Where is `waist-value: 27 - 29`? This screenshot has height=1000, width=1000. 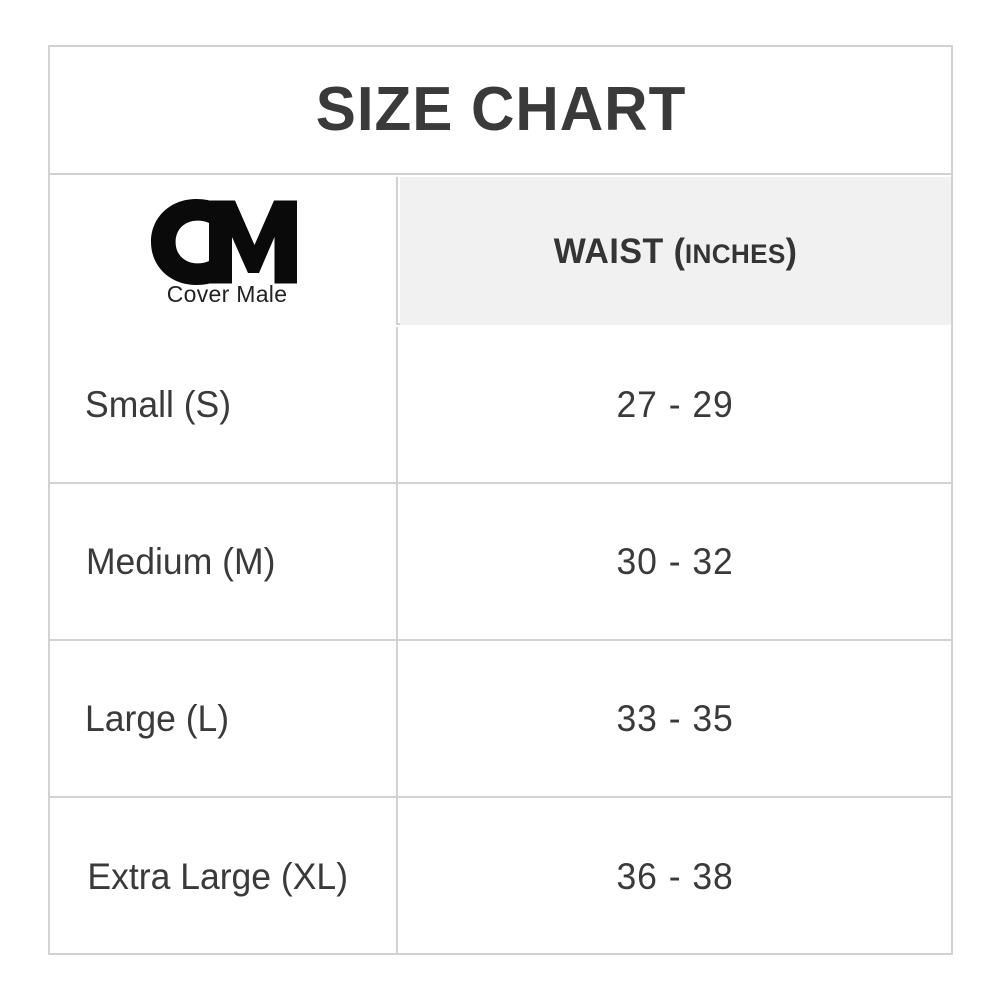 waist-value: 27 - 29 is located at coordinates (675, 404).